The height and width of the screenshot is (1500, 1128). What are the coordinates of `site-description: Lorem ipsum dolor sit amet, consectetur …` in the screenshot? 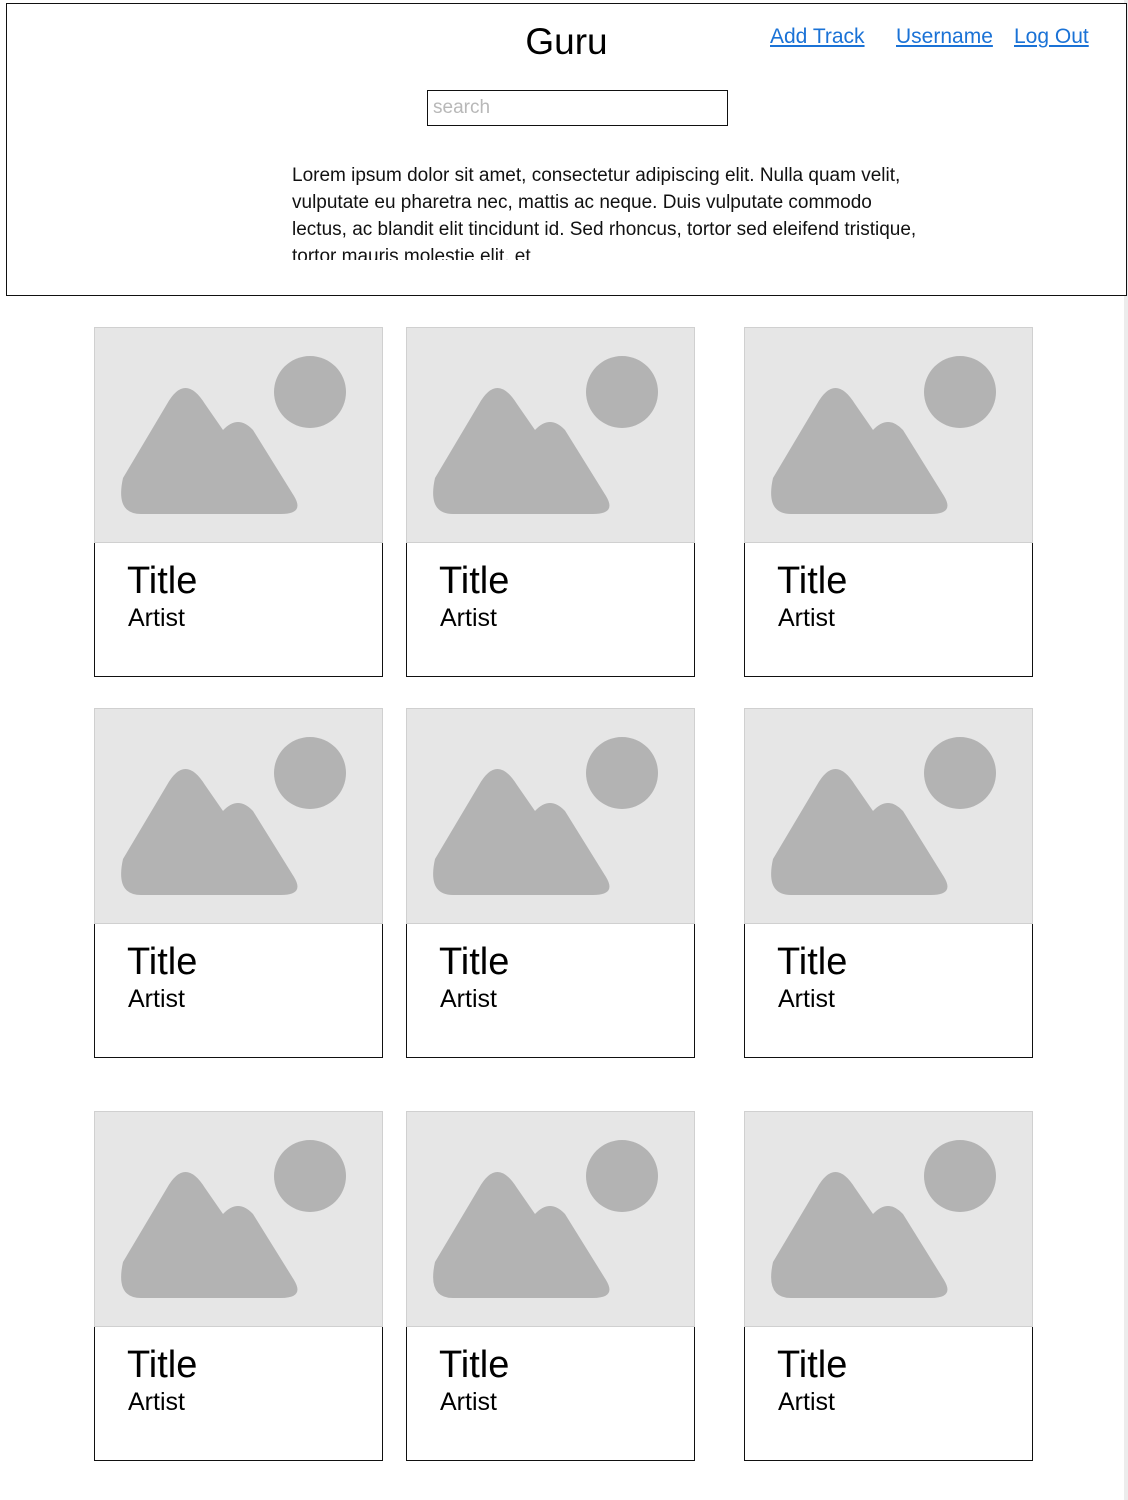 It's located at (604, 212).